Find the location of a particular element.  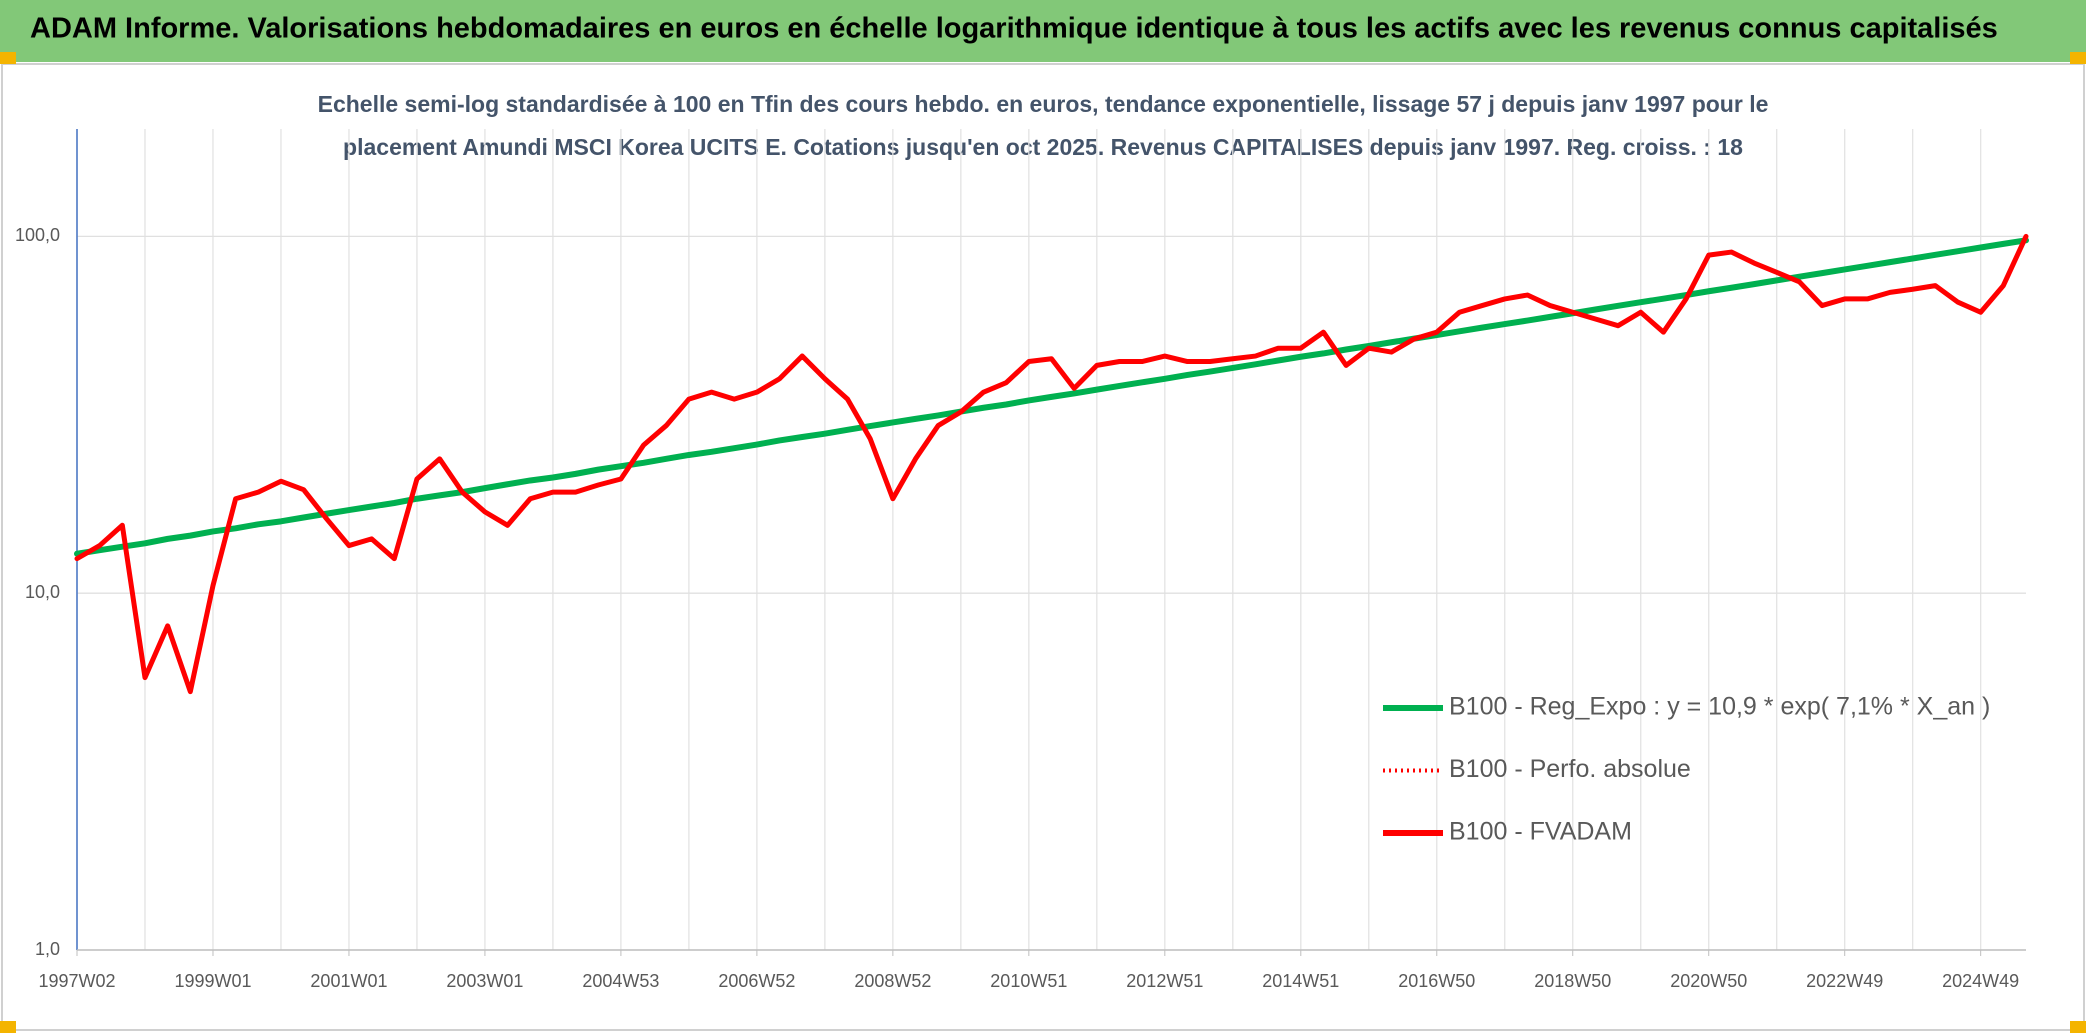

x-tick-label: 2014W51 is located at coordinates (1300, 981).